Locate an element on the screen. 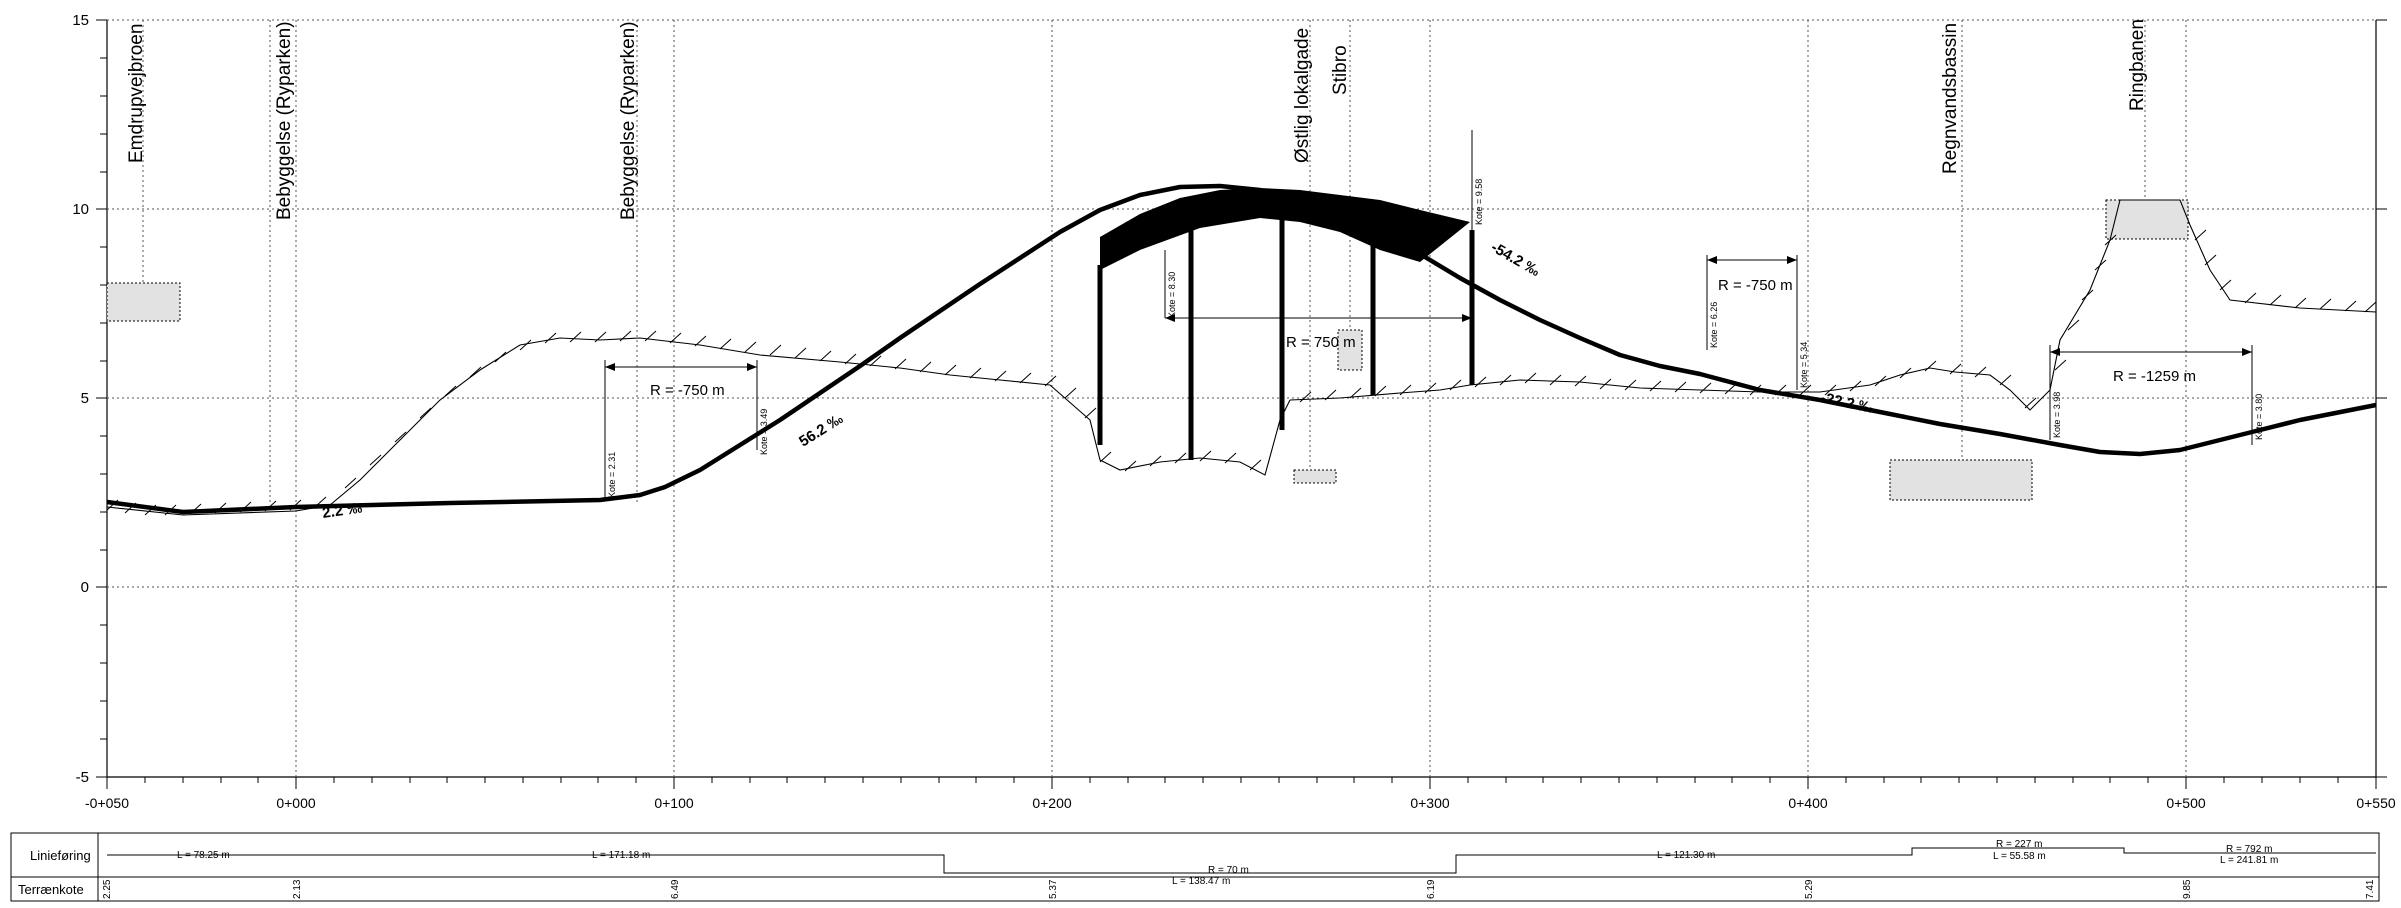 This screenshot has height=908, width=2401. object-label-ringbanen: Ringbanen is located at coordinates (2137, 65).